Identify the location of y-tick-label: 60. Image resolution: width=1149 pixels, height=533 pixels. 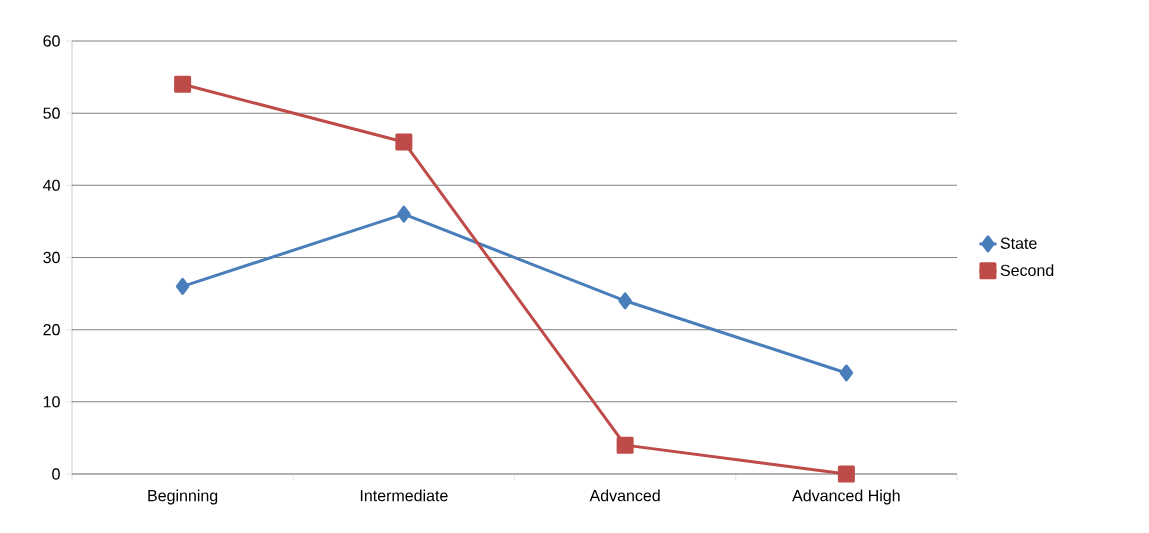
(51, 41).